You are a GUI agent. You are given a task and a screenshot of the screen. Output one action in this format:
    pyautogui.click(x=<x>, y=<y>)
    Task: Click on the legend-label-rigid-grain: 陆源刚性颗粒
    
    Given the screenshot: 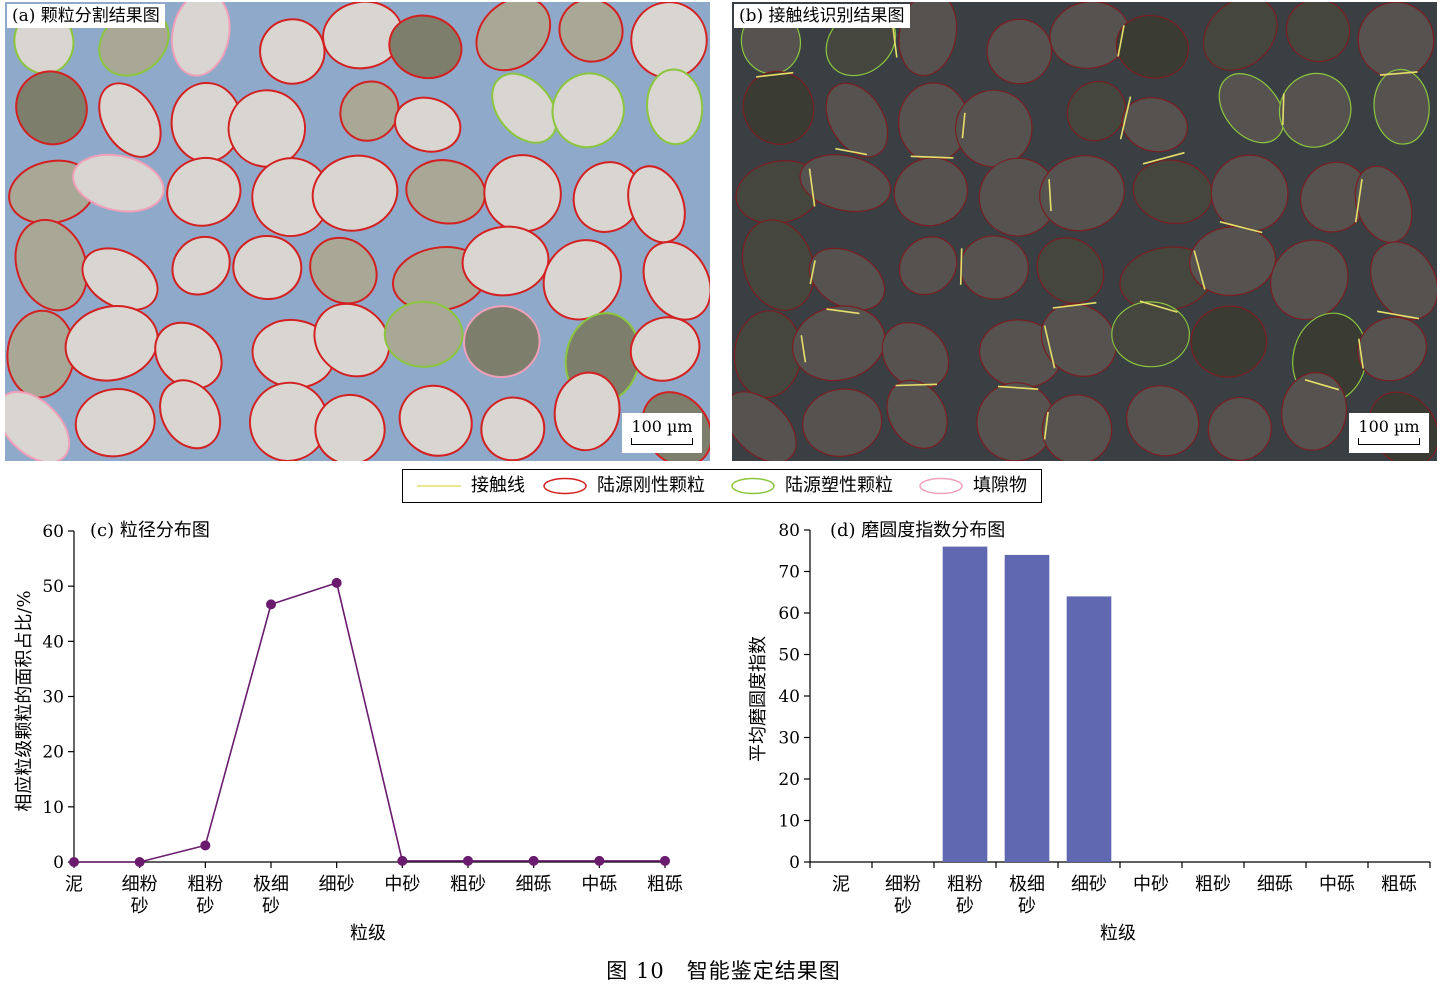 What is the action you would take?
    pyautogui.click(x=651, y=485)
    